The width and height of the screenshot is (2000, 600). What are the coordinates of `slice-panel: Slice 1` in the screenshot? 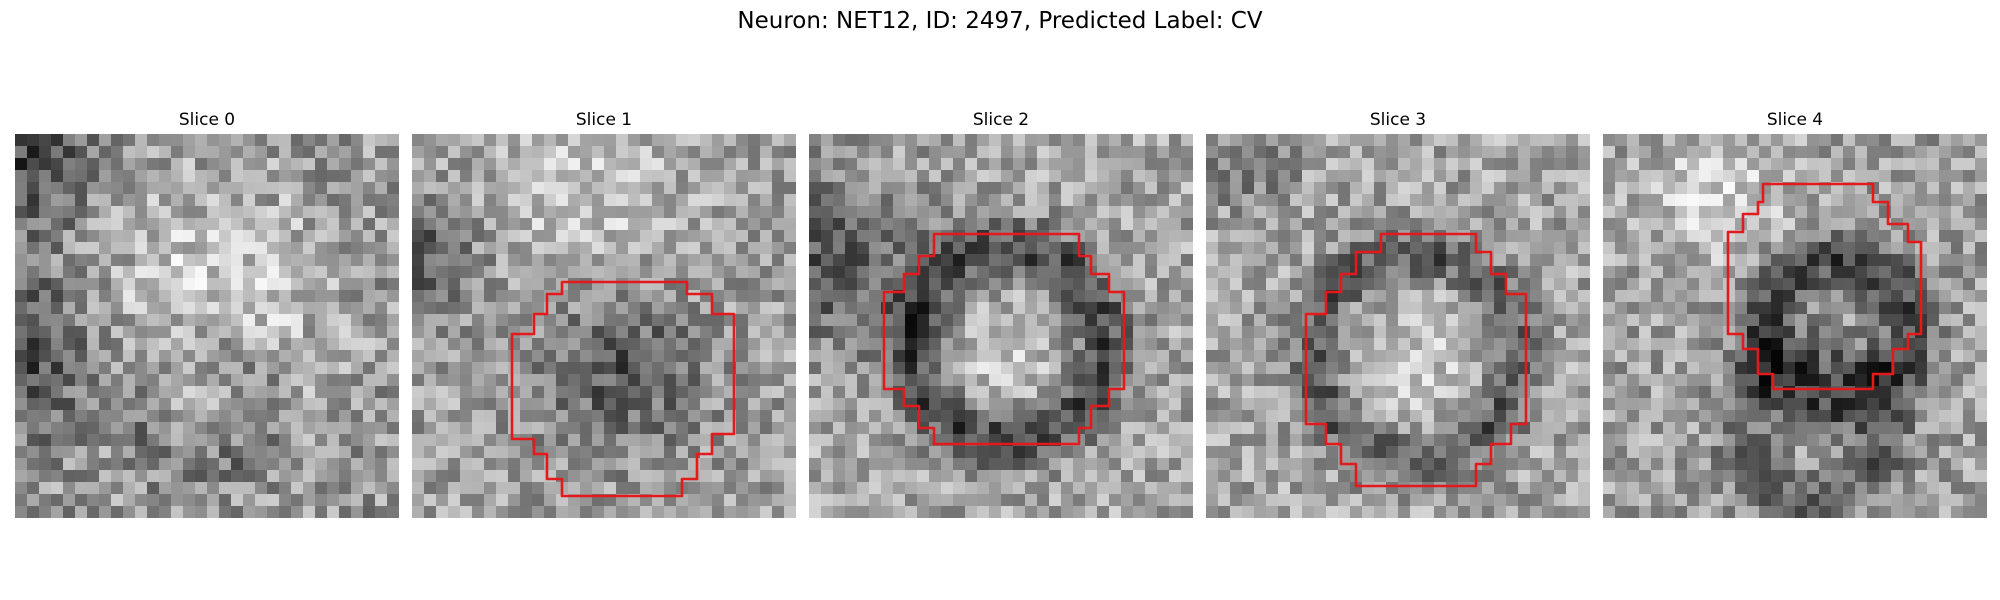 It's located at (604, 313).